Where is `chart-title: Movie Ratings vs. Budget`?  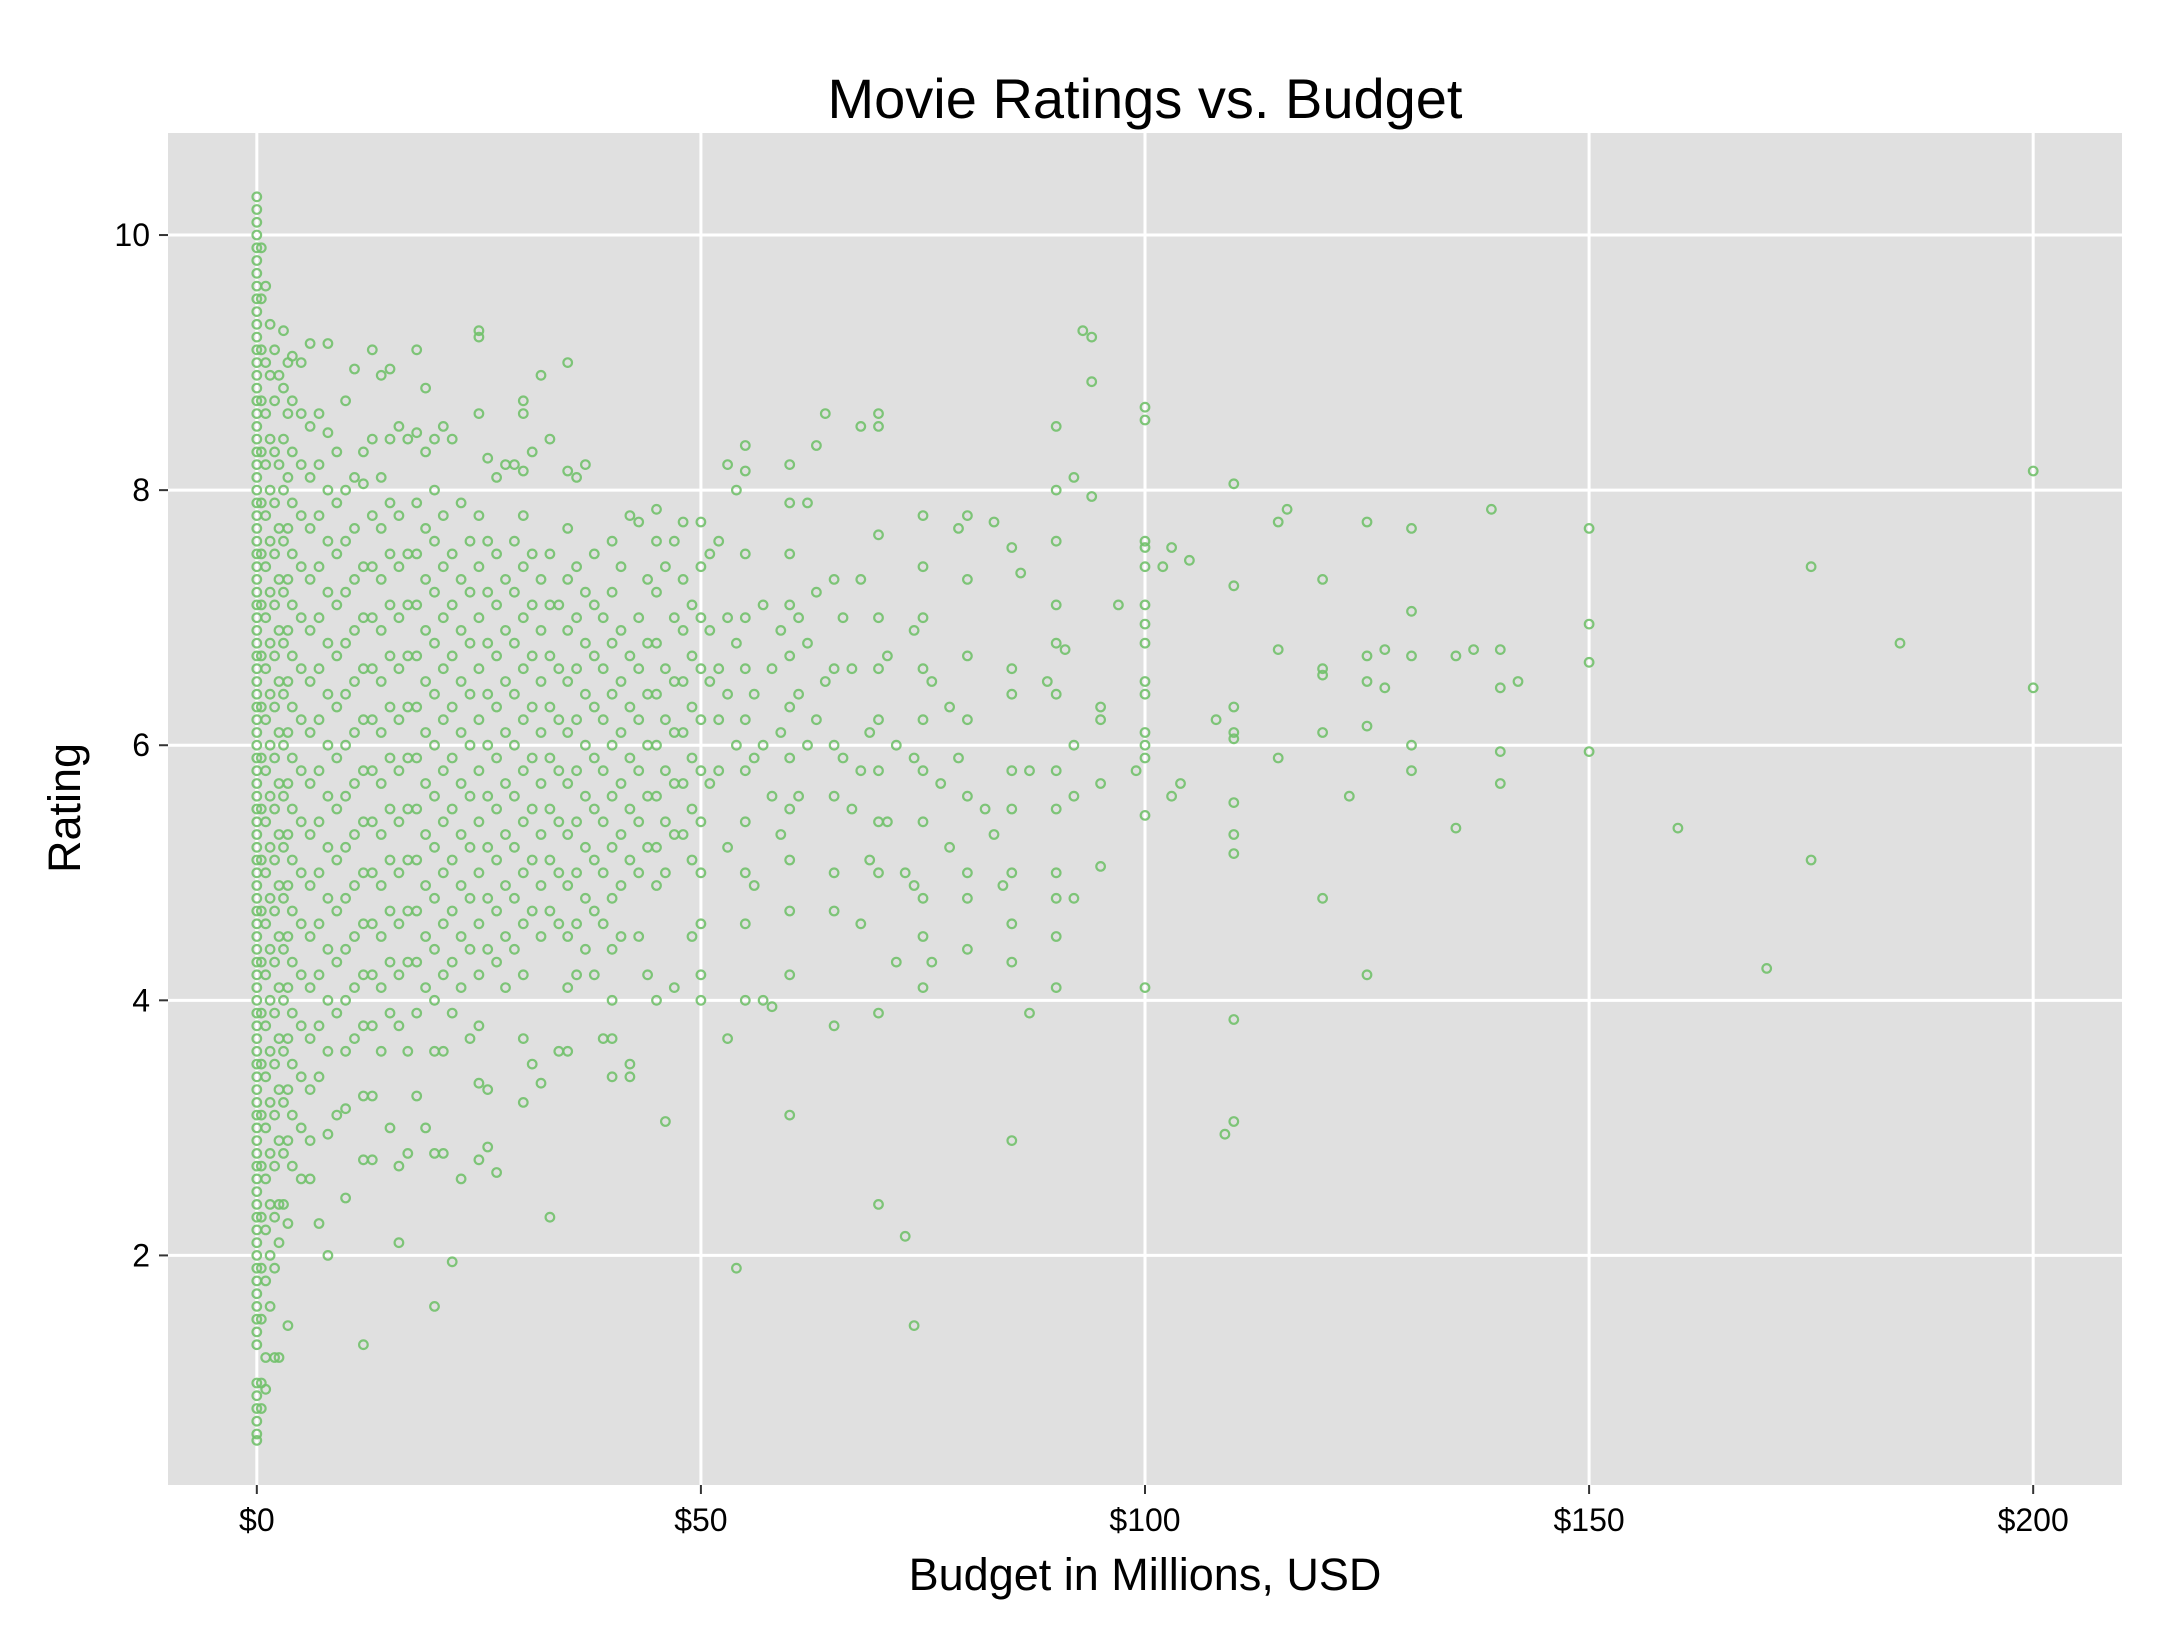 chart-title: Movie Ratings vs. Budget is located at coordinates (1145, 98).